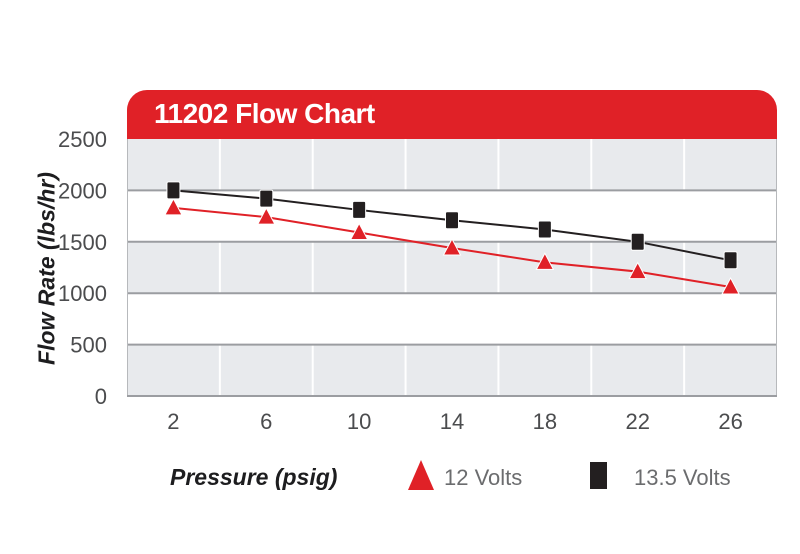 This screenshot has height=554, width=800. Describe the element at coordinates (82, 293) in the screenshot. I see `y-tick-label: 1000` at that location.